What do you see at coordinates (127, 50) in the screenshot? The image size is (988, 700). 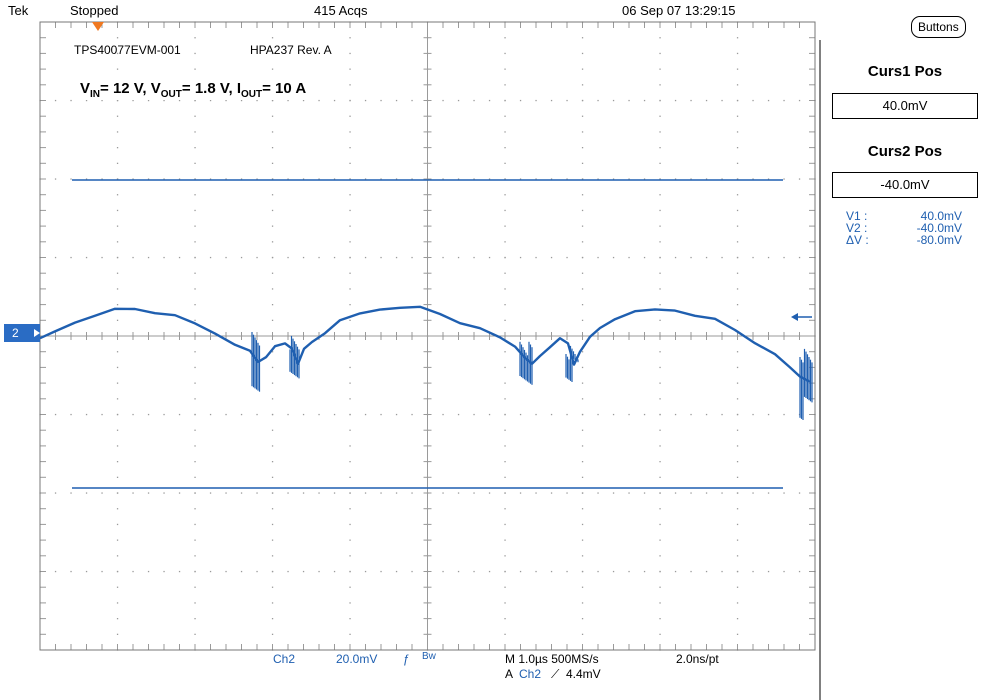 I see `board-label: TPS40077EVM-001` at bounding box center [127, 50].